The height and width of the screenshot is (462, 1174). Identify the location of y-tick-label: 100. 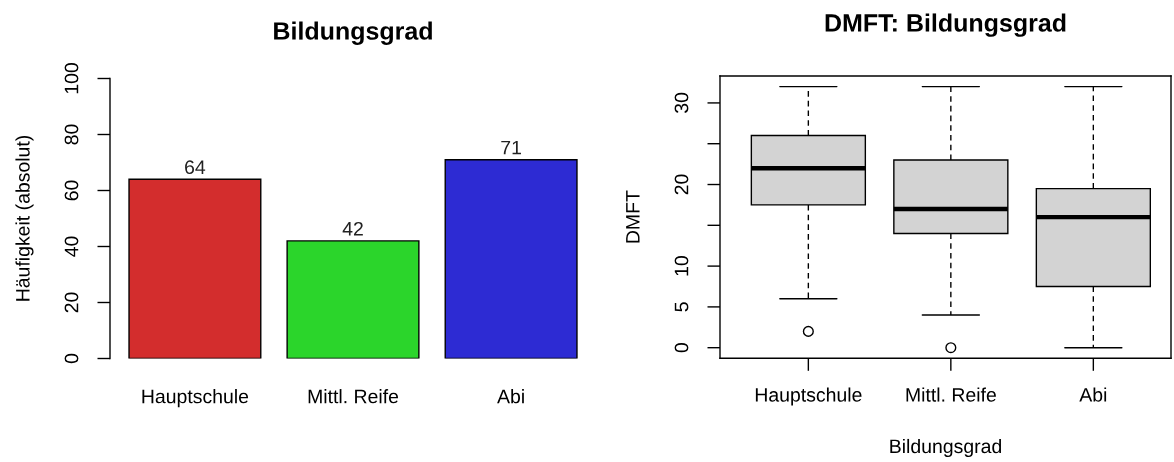
(71, 78).